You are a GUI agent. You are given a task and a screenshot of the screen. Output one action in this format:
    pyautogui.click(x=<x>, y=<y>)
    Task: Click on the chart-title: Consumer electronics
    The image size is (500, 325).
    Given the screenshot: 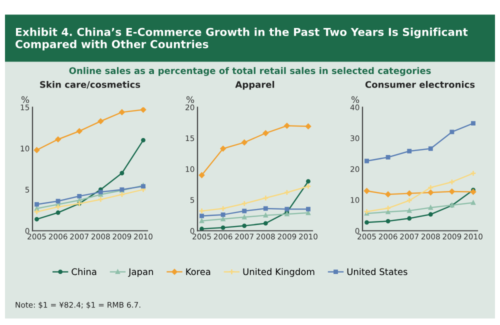 What is the action you would take?
    pyautogui.click(x=420, y=84)
    